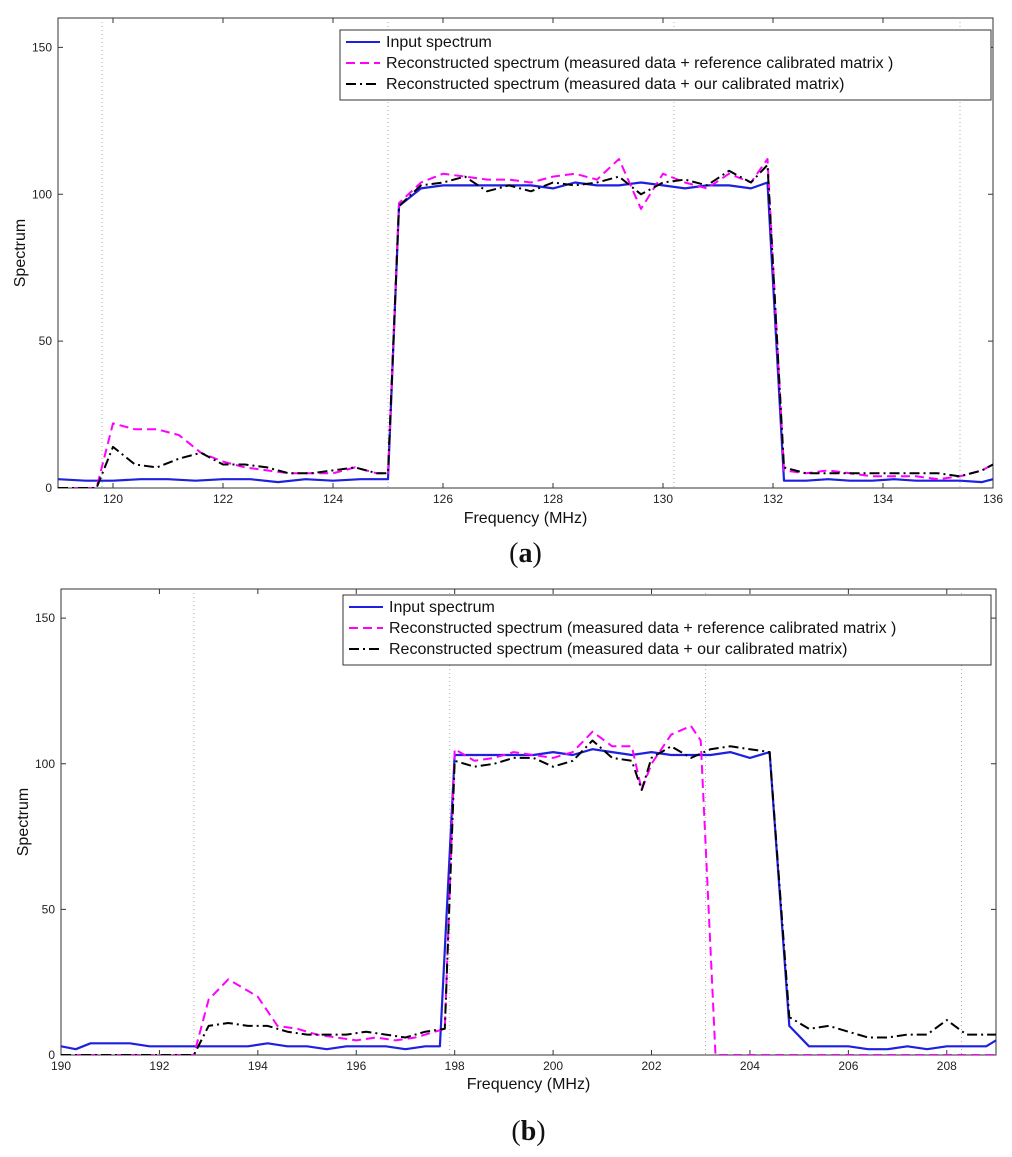 The height and width of the screenshot is (1157, 1012). I want to click on x-tick-label: 206, so click(848, 1066).